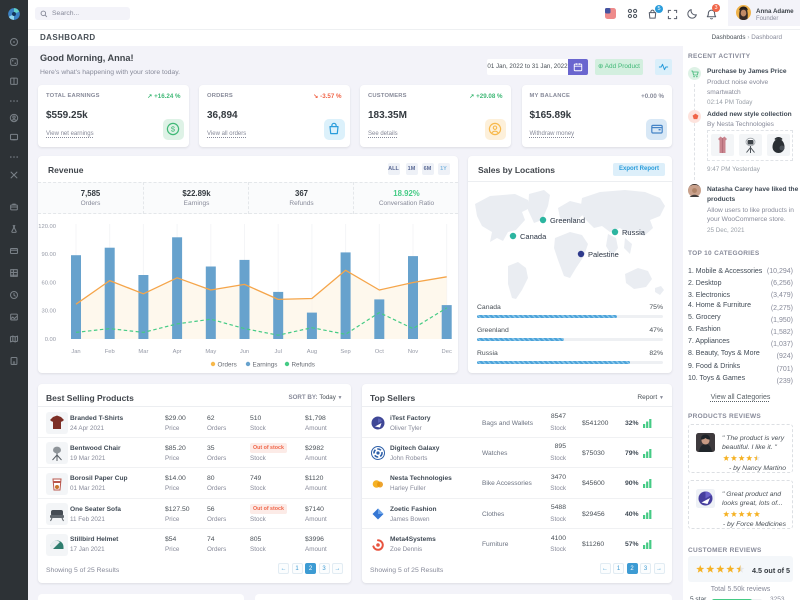  What do you see at coordinates (48, 255) in the screenshot?
I see `svg-text: 90.00` at bounding box center [48, 255].